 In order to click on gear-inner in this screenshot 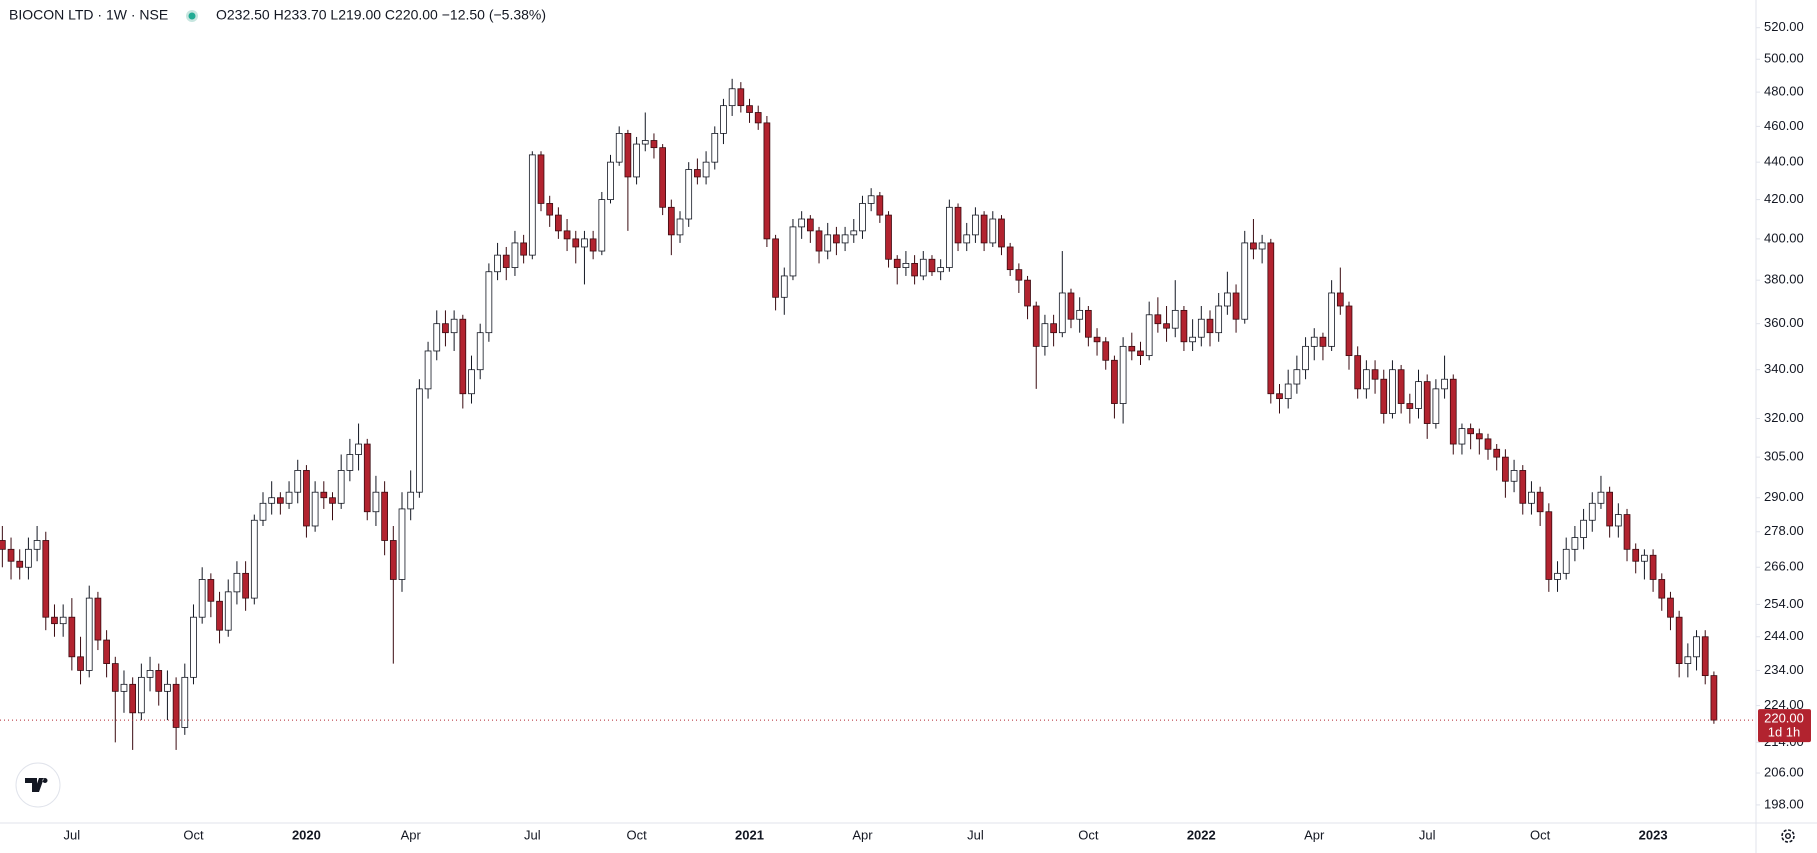, I will do `click(1788, 836)`.